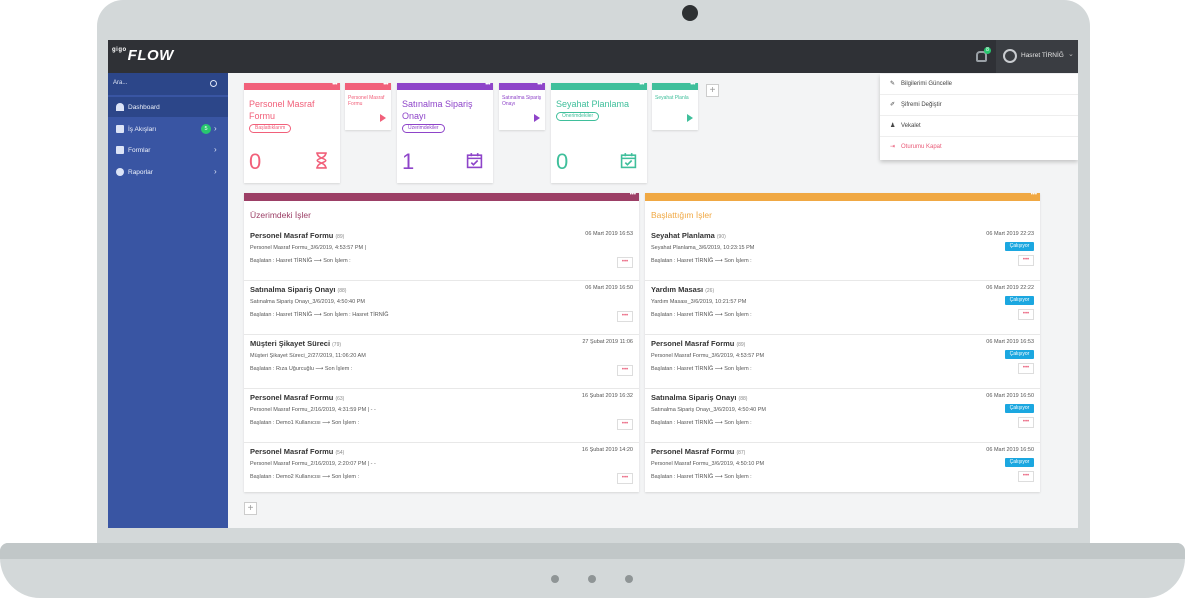 This screenshot has height=598, width=1185. What do you see at coordinates (168, 129) in the screenshot?
I see `sidebar-item-workflows: İş Akışları 5 ›` at bounding box center [168, 129].